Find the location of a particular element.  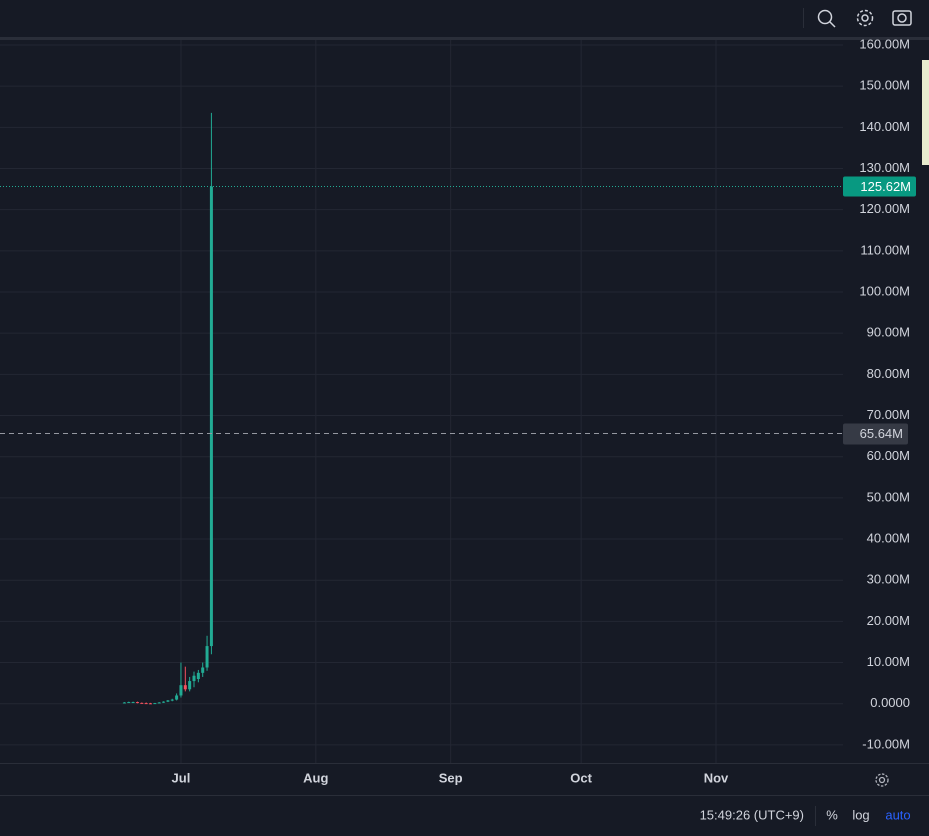

settings-button is located at coordinates (865, 18).